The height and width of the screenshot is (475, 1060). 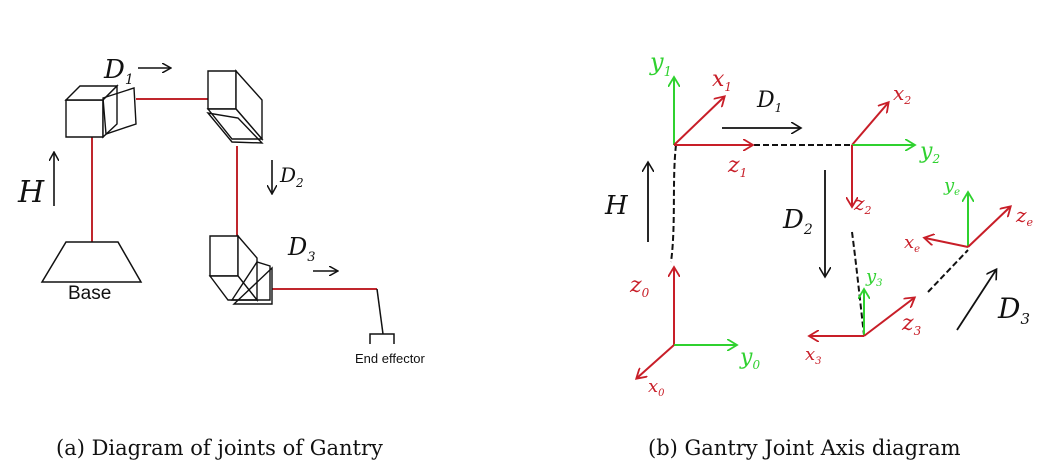 I want to click on end-effector-gripper, so click(x=382, y=316).